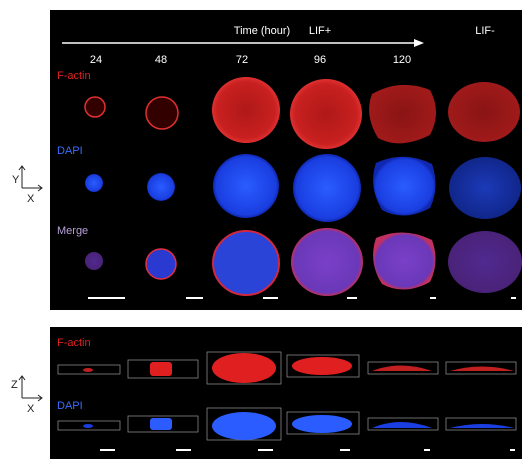  What do you see at coordinates (30, 388) in the screenshot?
I see `zx-axes-icon` at bounding box center [30, 388].